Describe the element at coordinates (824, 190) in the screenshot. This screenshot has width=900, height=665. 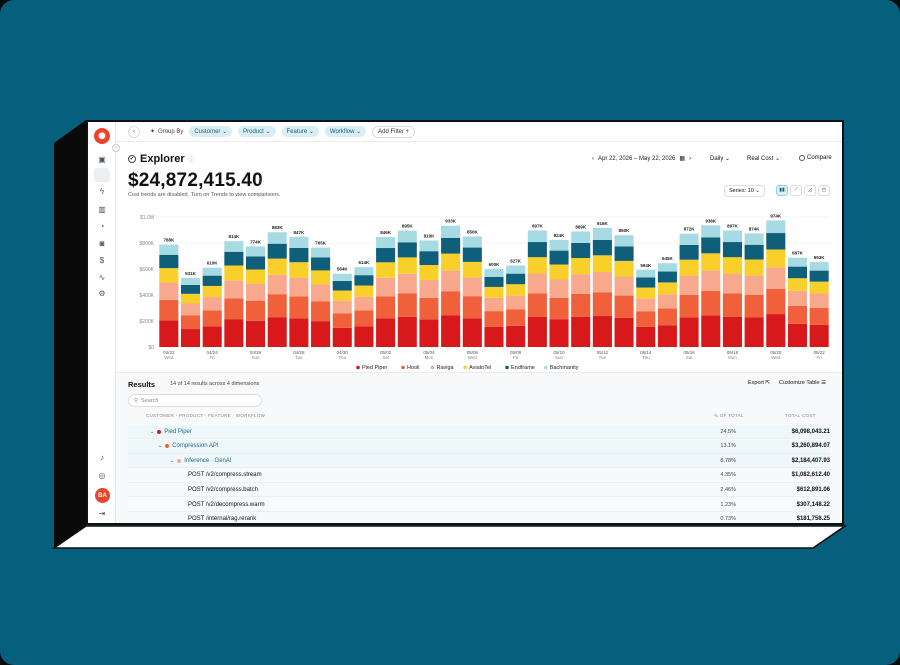
I see `pie-view-icon: ◴` at that location.